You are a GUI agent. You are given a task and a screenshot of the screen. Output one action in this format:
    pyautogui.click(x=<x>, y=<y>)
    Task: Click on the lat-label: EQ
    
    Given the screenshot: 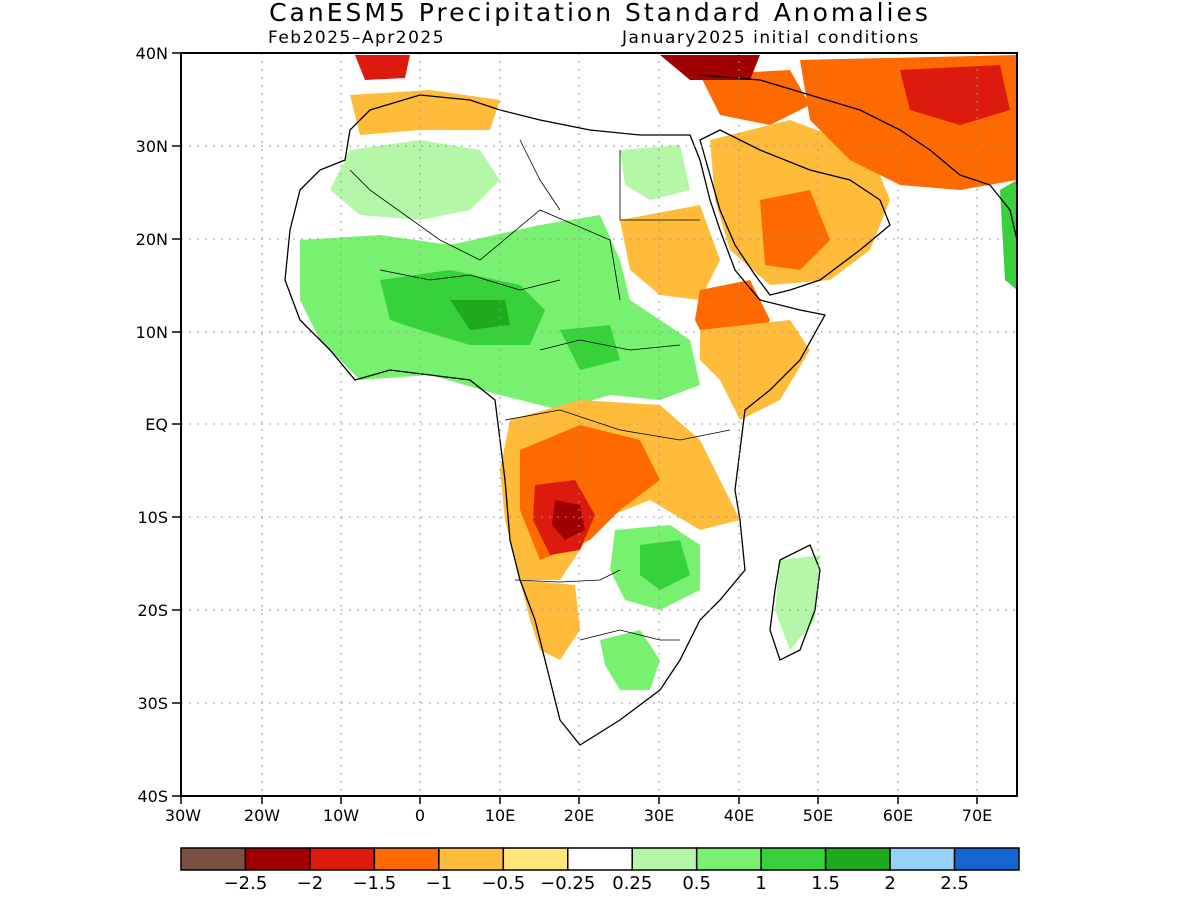 What is the action you would take?
    pyautogui.click(x=156, y=424)
    